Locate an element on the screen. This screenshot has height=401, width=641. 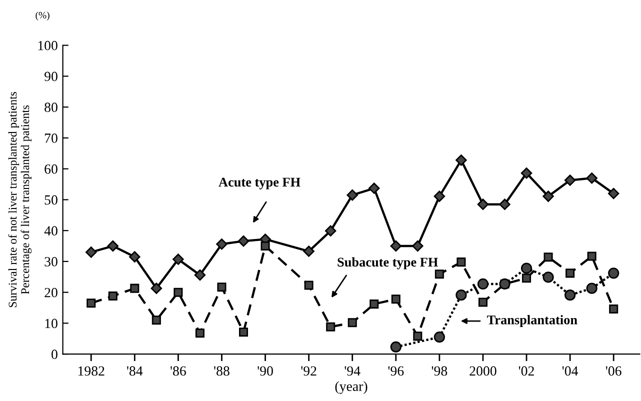
y-tick-label: 30 is located at coordinates (51, 261).